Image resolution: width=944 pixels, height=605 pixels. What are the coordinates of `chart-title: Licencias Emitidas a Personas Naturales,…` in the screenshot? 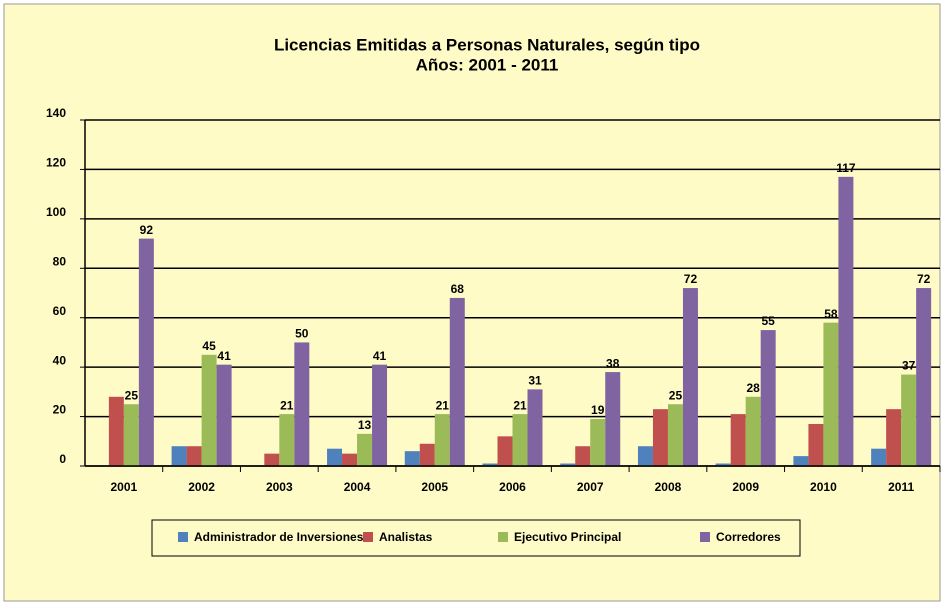 It's located at (487, 44).